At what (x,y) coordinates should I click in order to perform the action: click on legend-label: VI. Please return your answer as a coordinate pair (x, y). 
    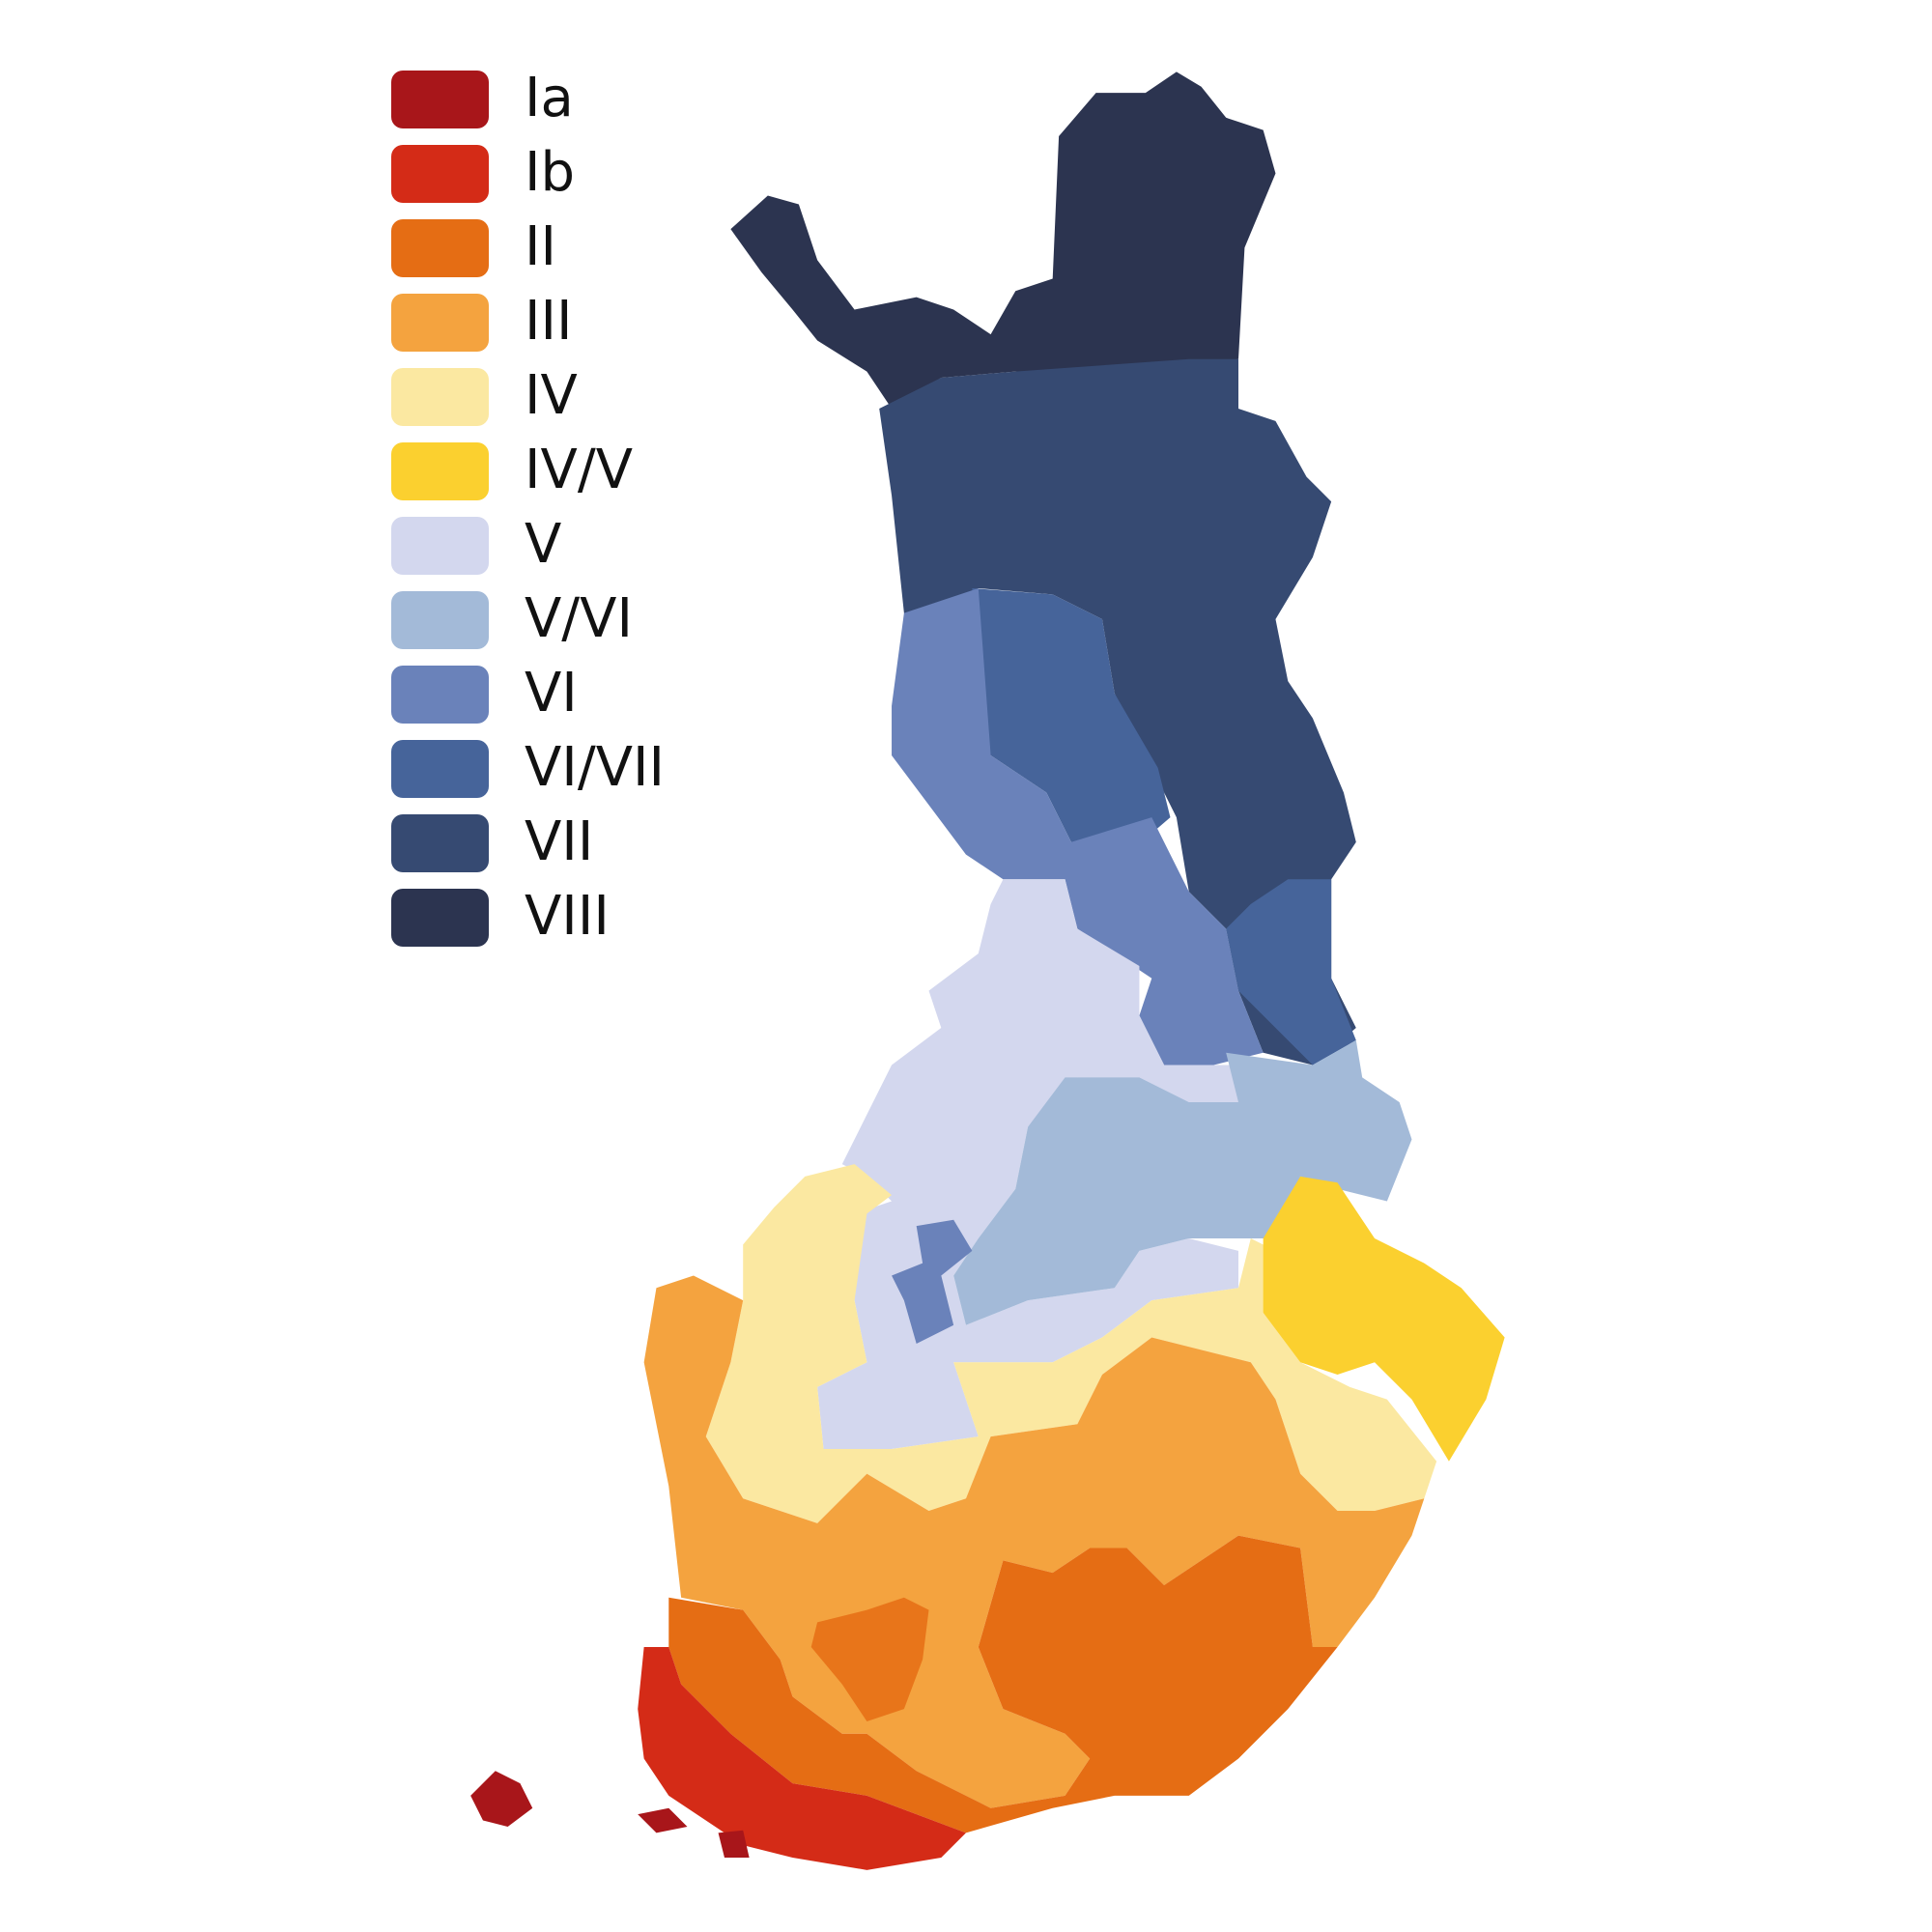
    Looking at the image, I should click on (551, 693).